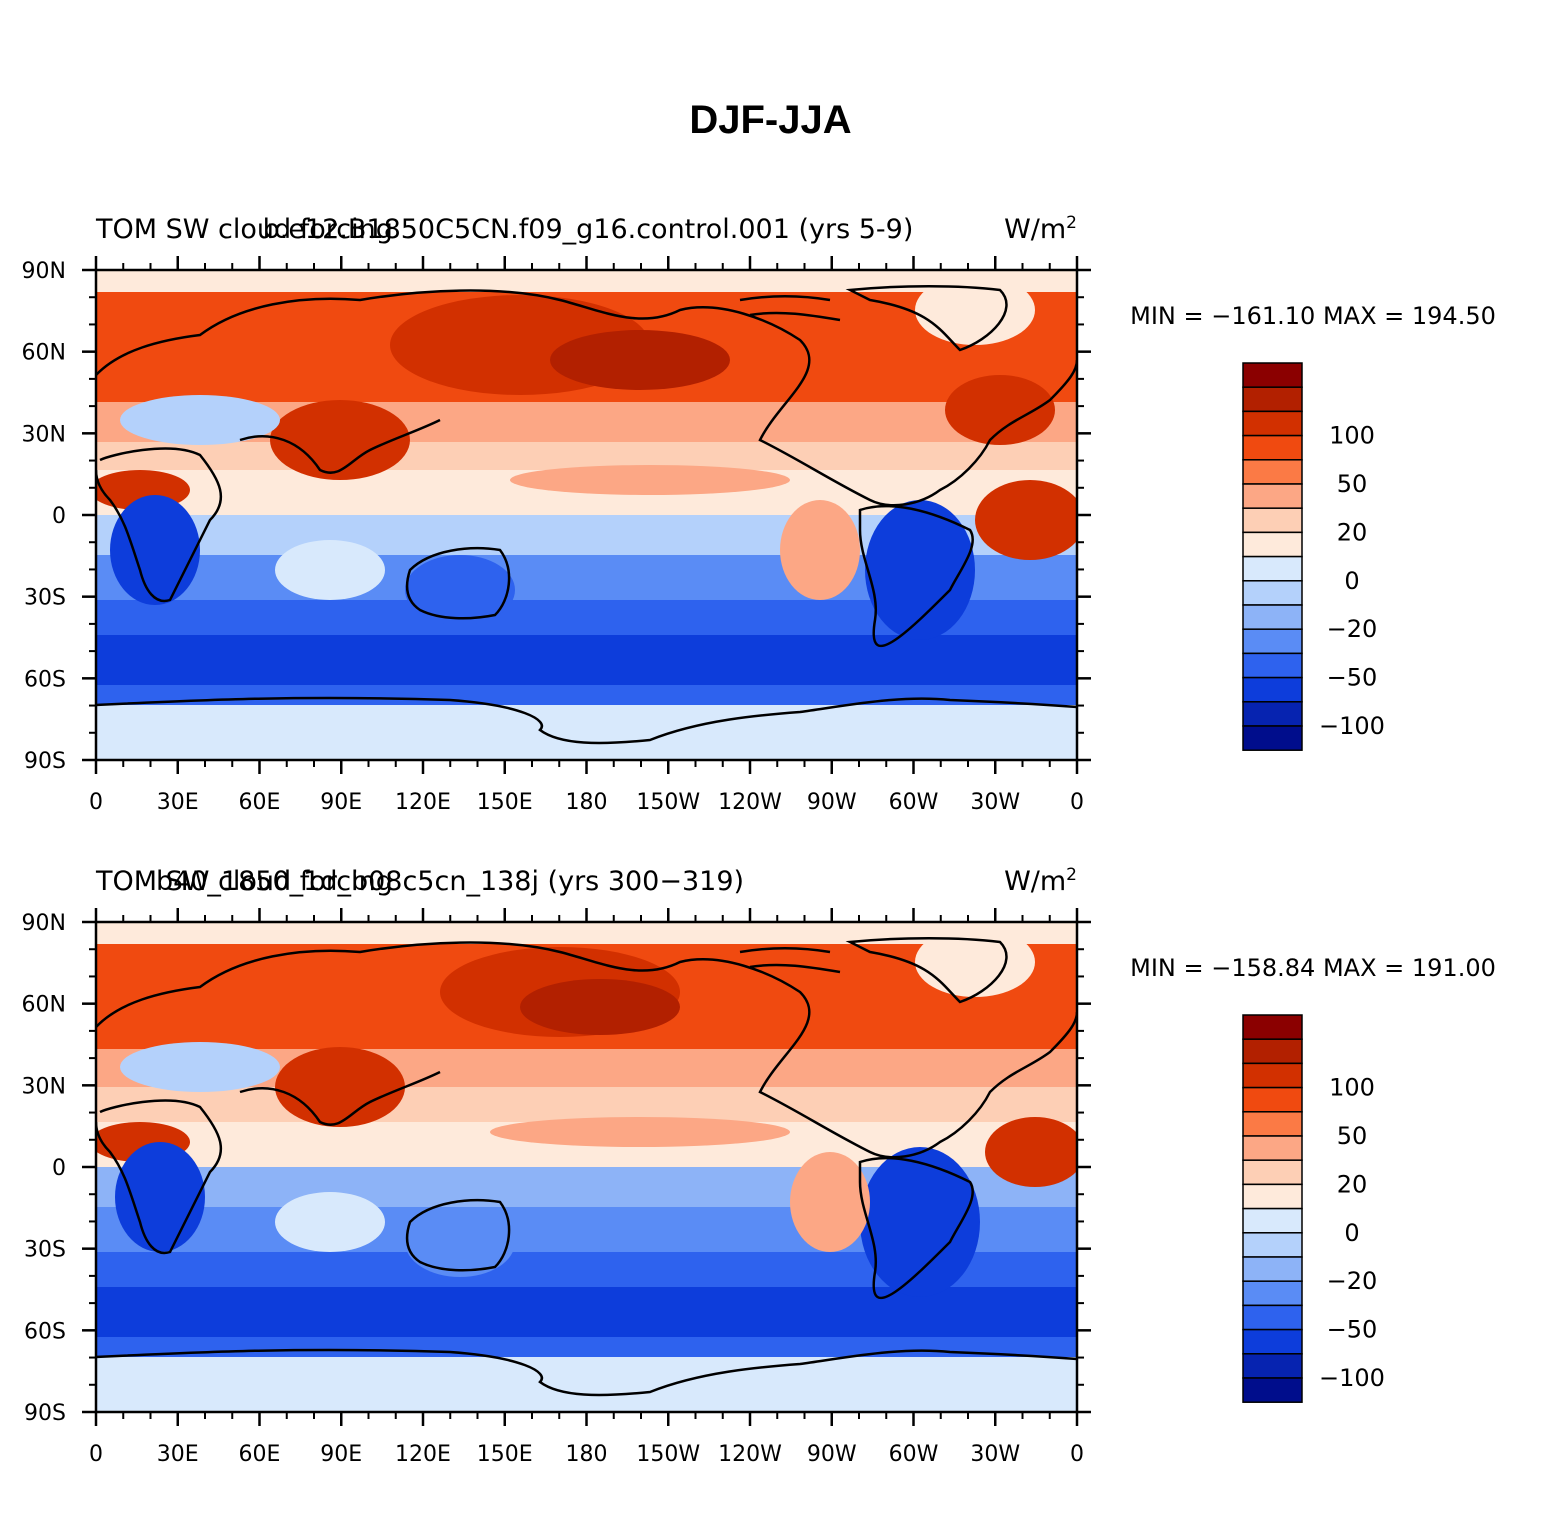 The width and height of the screenshot is (1541, 1538). I want to click on panel-title-center: b40_1850_1d_b08c5cn_138j (yrs 300−319), so click(450, 881).